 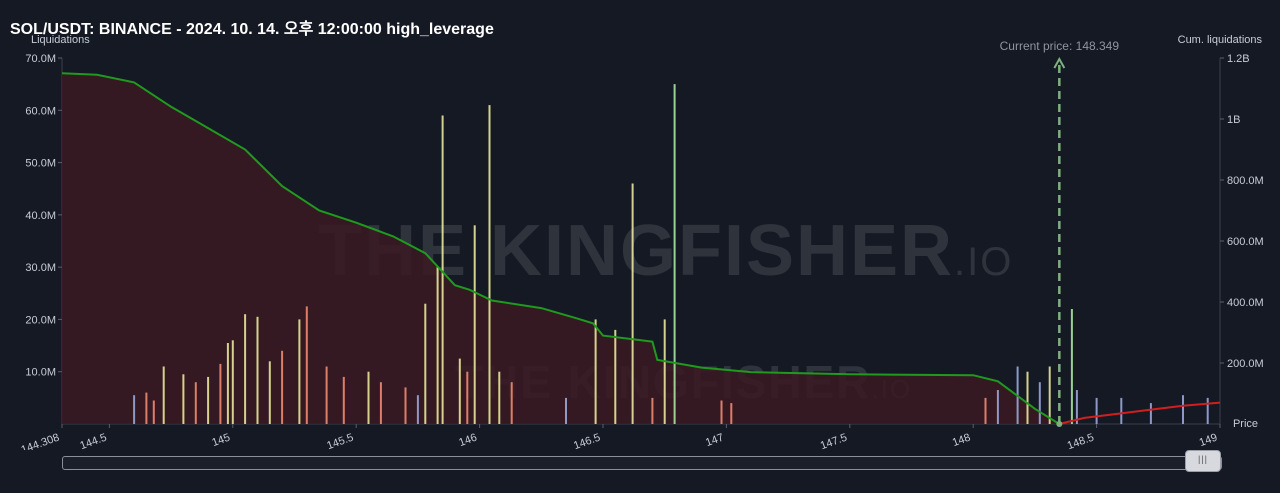 I want to click on x-tick-label-3: 145.5, so click(x=340, y=441).